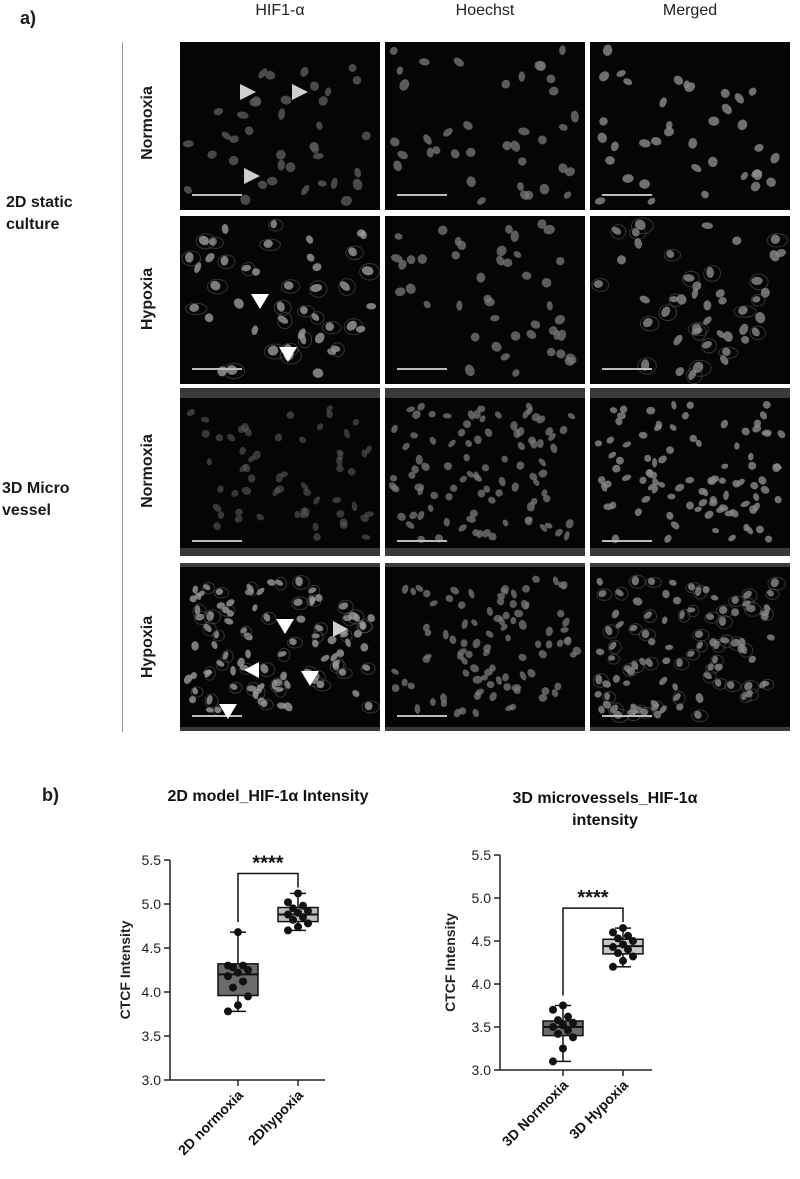 Image resolution: width=800 pixels, height=1179 pixels. What do you see at coordinates (28, 18) in the screenshot?
I see `panel-a-label: a)` at bounding box center [28, 18].